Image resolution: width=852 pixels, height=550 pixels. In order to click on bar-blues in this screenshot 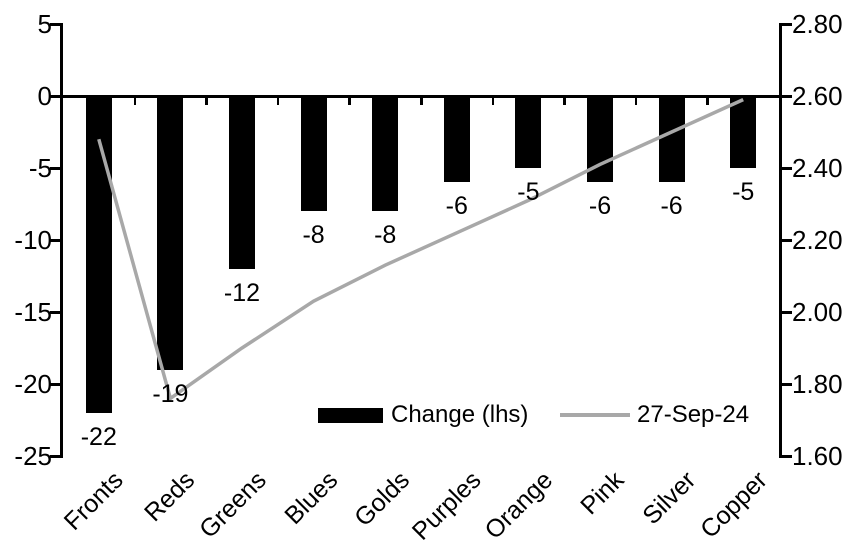, I will do `click(313, 154)`.